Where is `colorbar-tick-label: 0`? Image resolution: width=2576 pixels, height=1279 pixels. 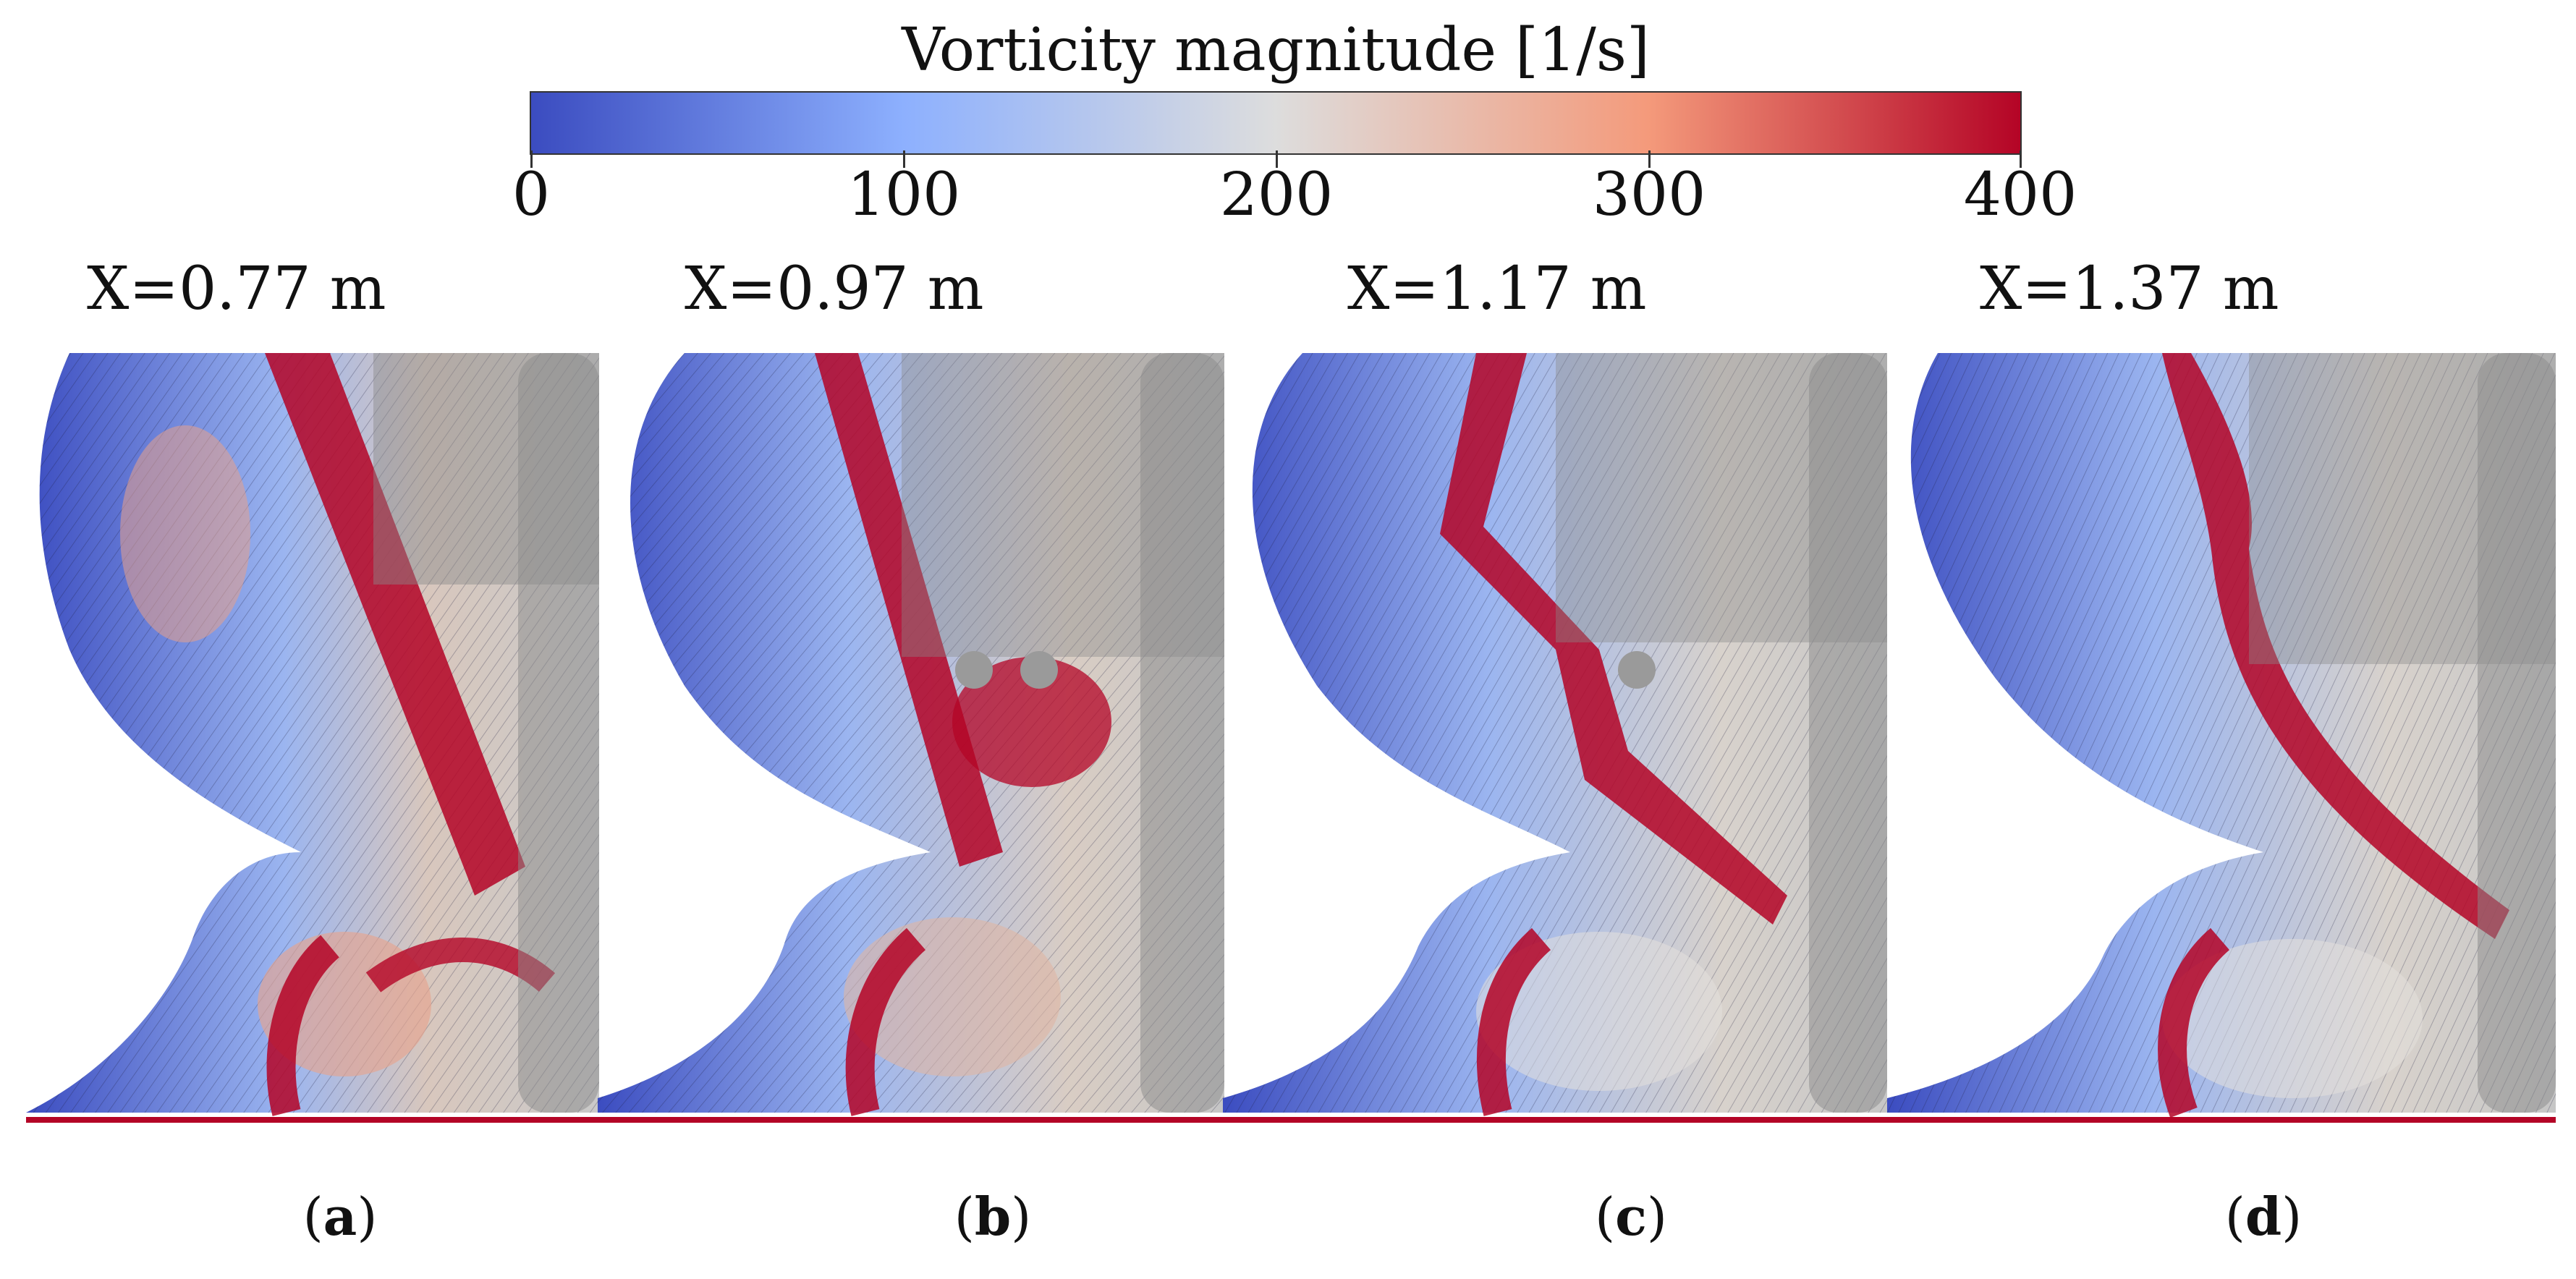
colorbar-tick-label: 0 is located at coordinates (531, 195).